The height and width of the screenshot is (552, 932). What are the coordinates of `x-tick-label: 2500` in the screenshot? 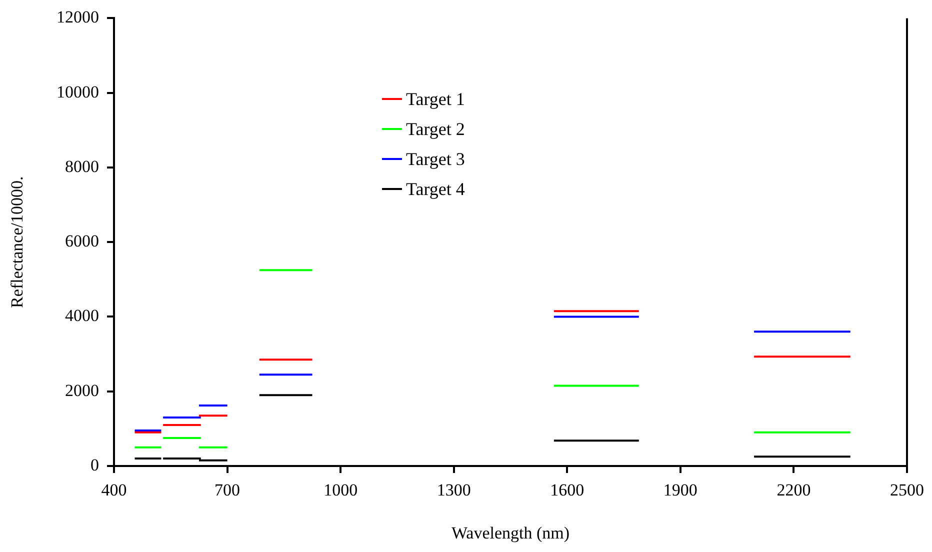 It's located at (907, 490).